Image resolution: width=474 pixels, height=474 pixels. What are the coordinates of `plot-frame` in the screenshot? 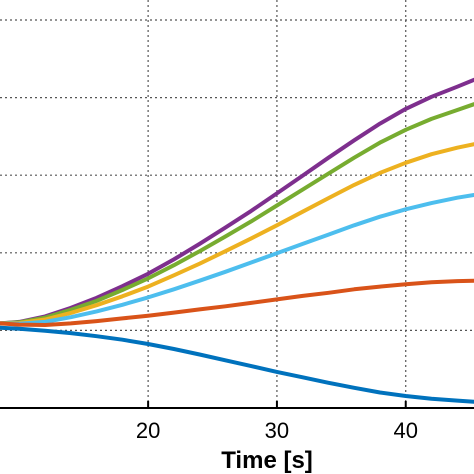 It's located at (237, 405).